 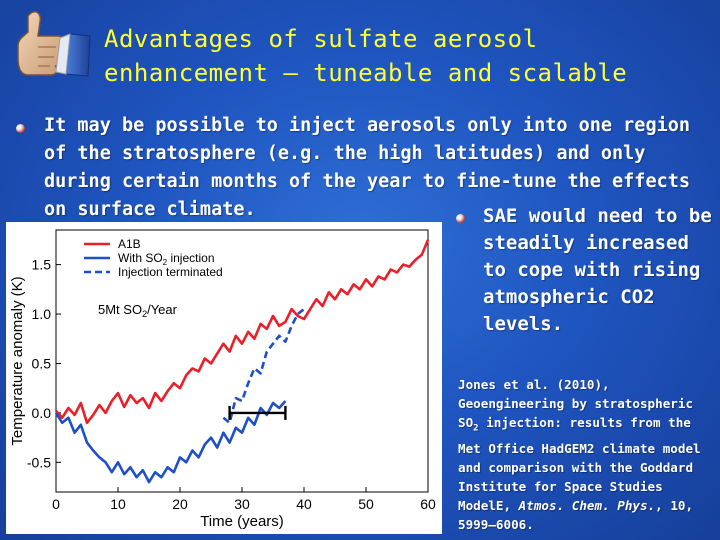 I want to click on y-tick-label: 0.5, so click(x=42, y=363).